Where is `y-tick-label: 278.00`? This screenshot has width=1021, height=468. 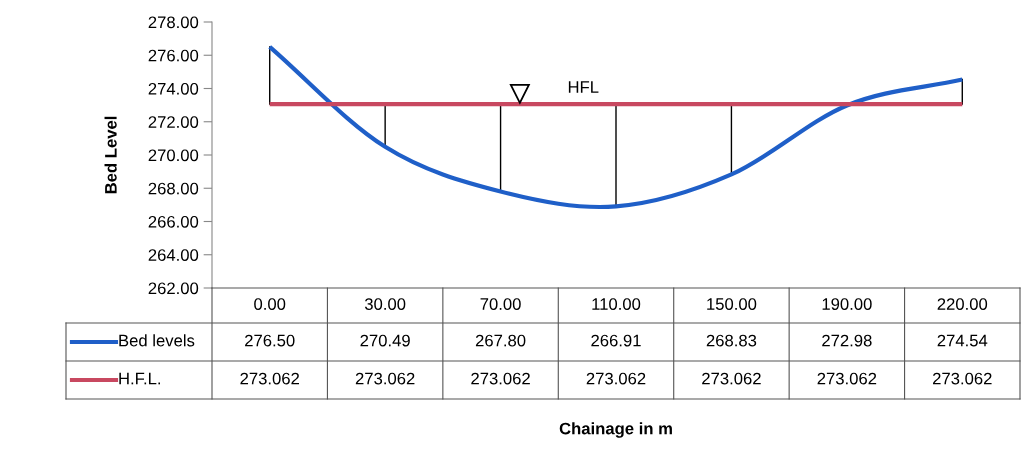 y-tick-label: 278.00 is located at coordinates (173, 22).